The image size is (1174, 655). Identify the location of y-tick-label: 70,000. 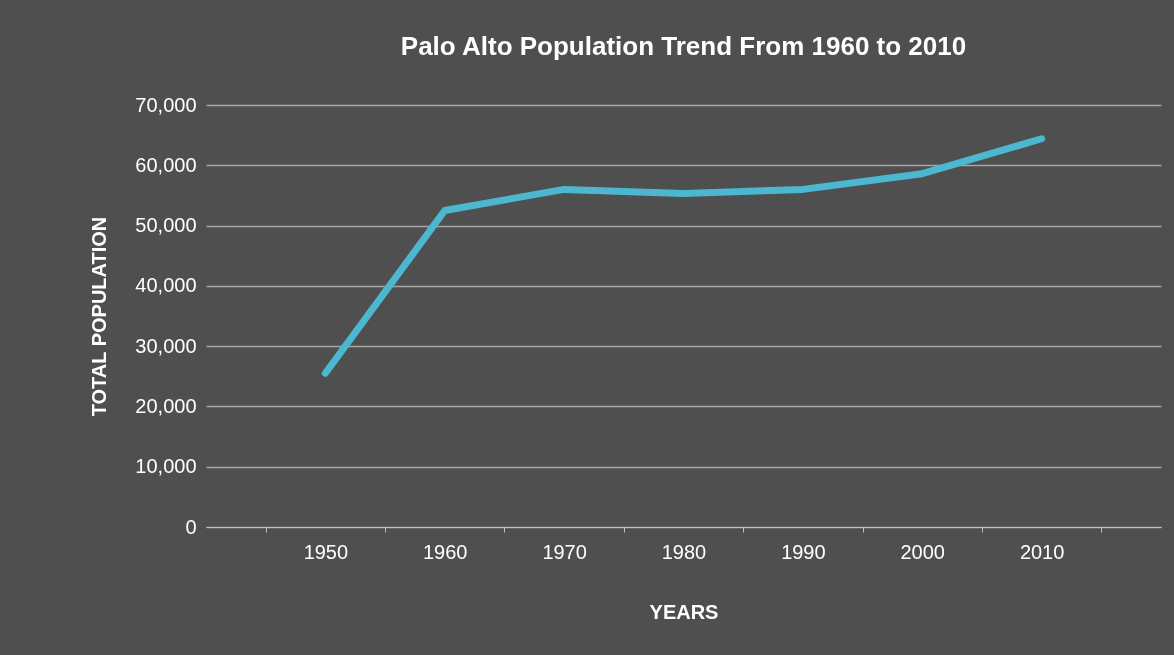
(166, 104).